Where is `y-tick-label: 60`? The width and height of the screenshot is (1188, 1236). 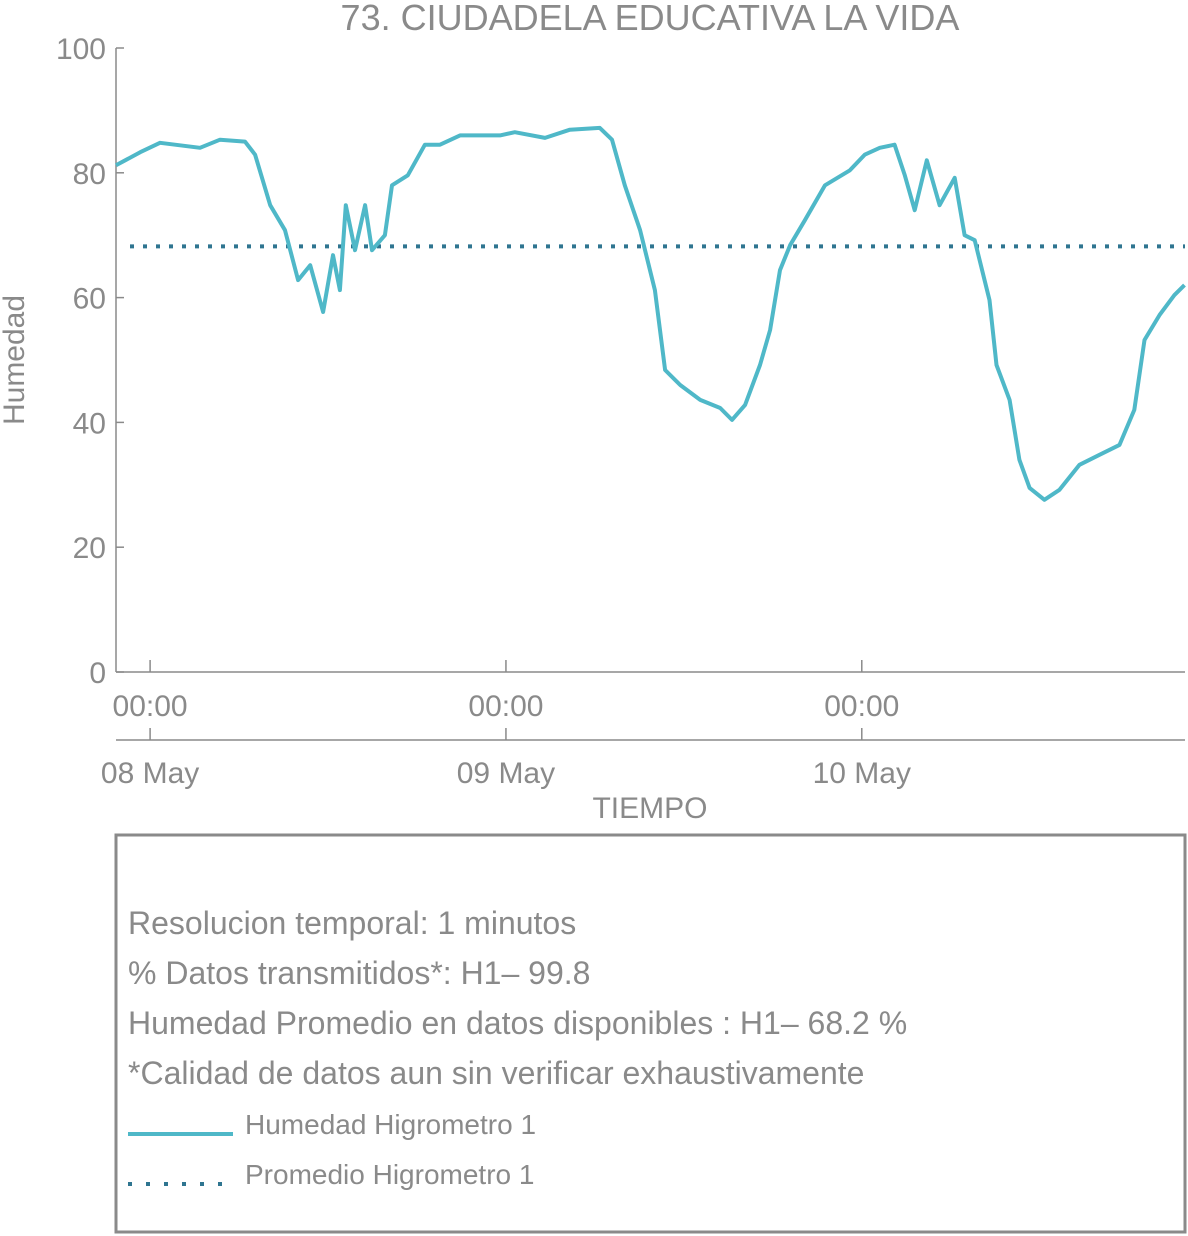 y-tick-label: 60 is located at coordinates (89, 299).